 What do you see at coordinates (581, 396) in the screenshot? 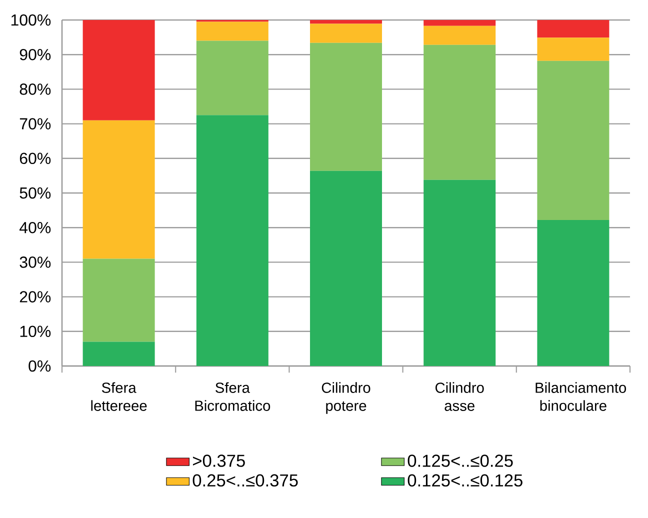
I see `x-tick-label: Bilanciamento binoculare` at bounding box center [581, 396].